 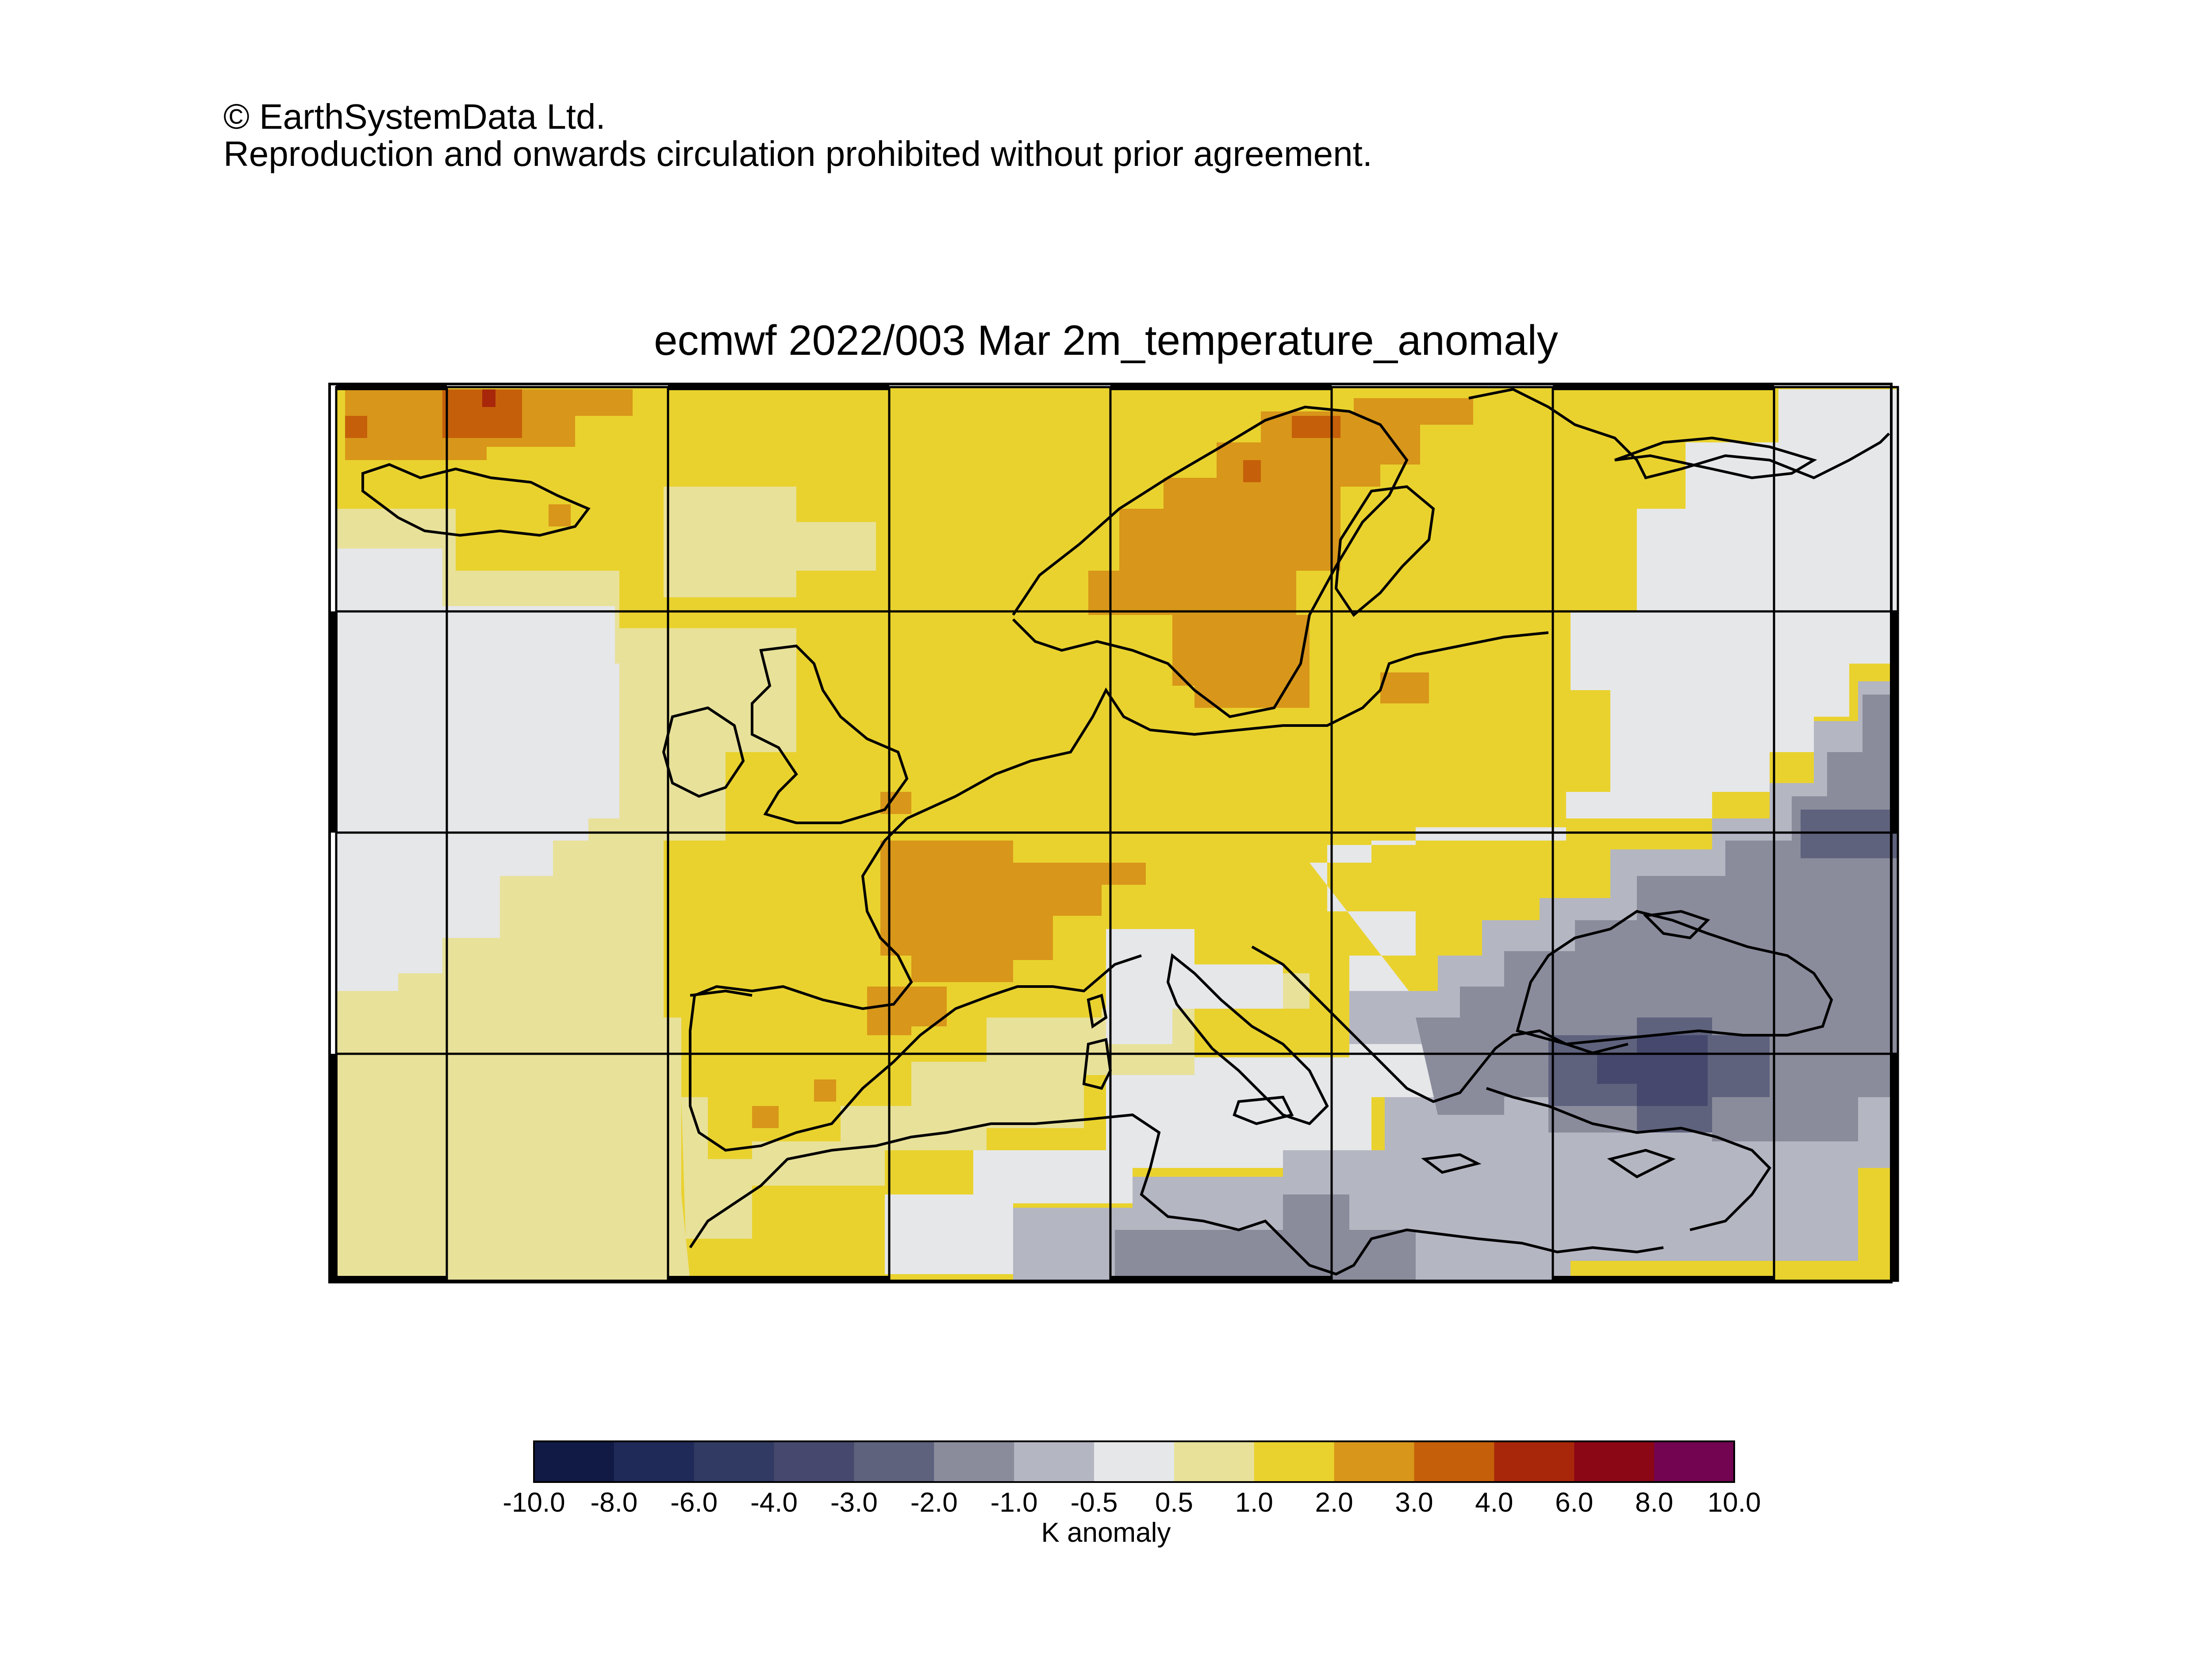 I want to click on anomaly-region-libya-cool, so click(x=1266, y=1237).